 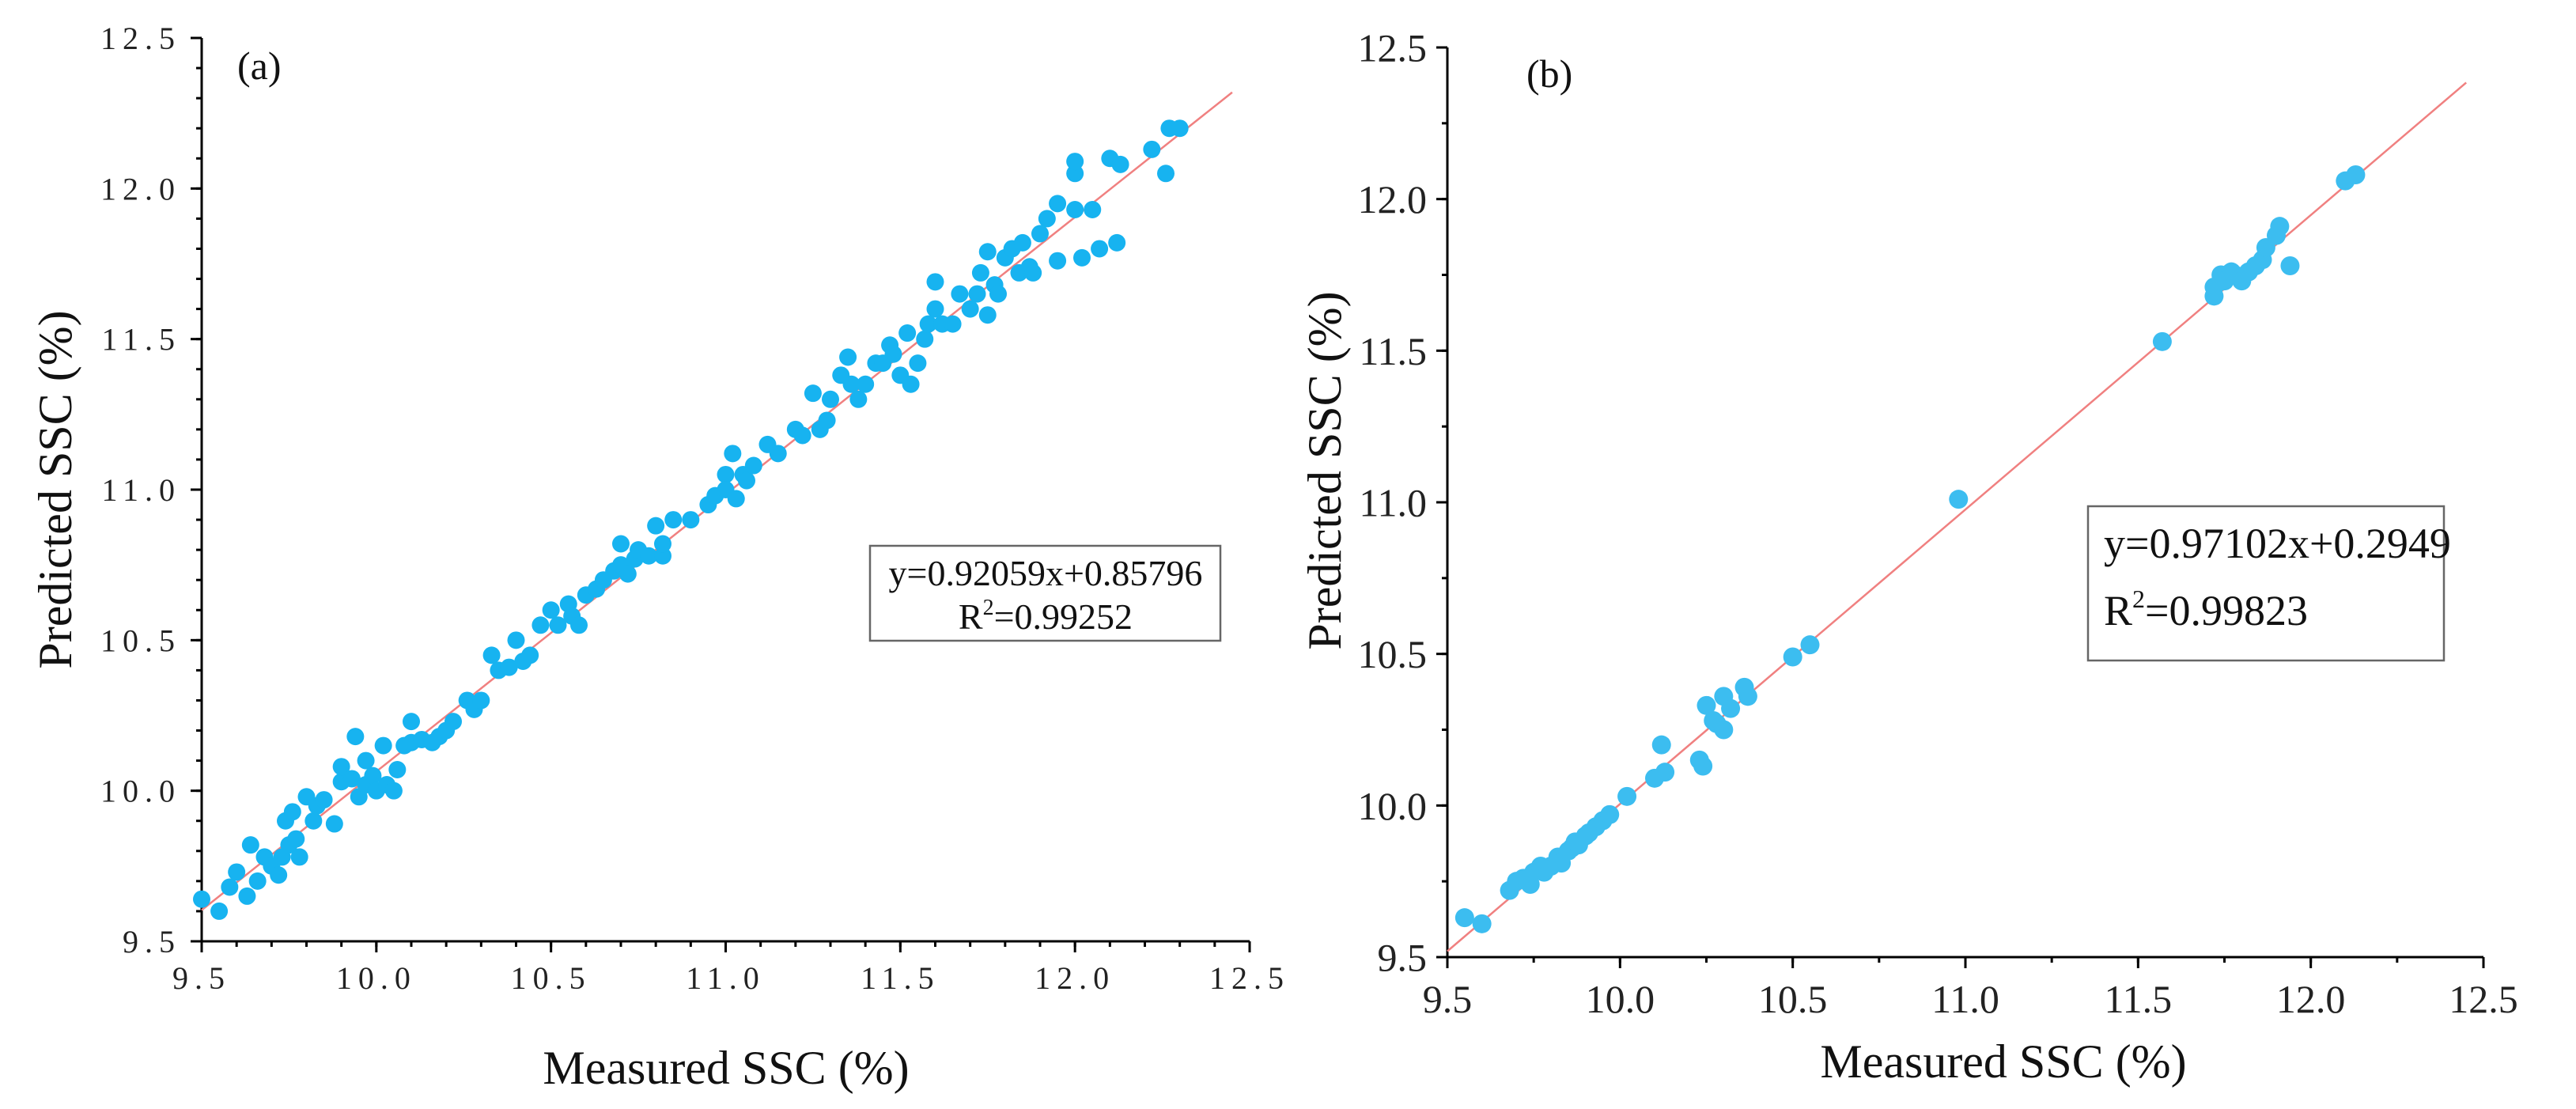 I want to click on panel-b-y-tick-label: 11.0, so click(x=1393, y=503).